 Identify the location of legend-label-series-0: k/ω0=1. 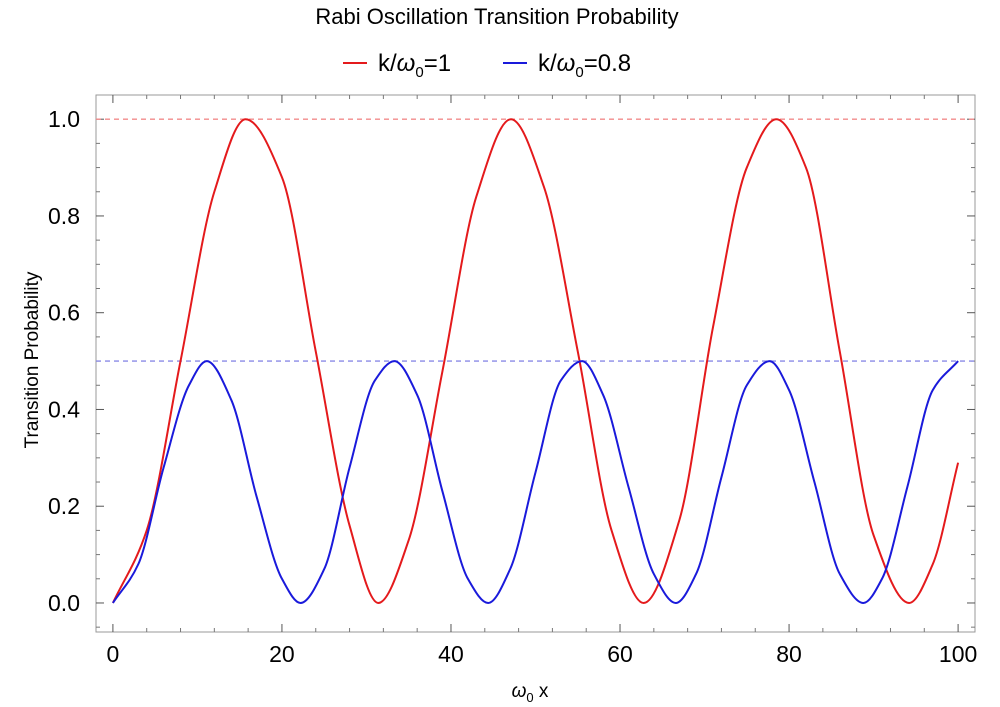
(414, 65).